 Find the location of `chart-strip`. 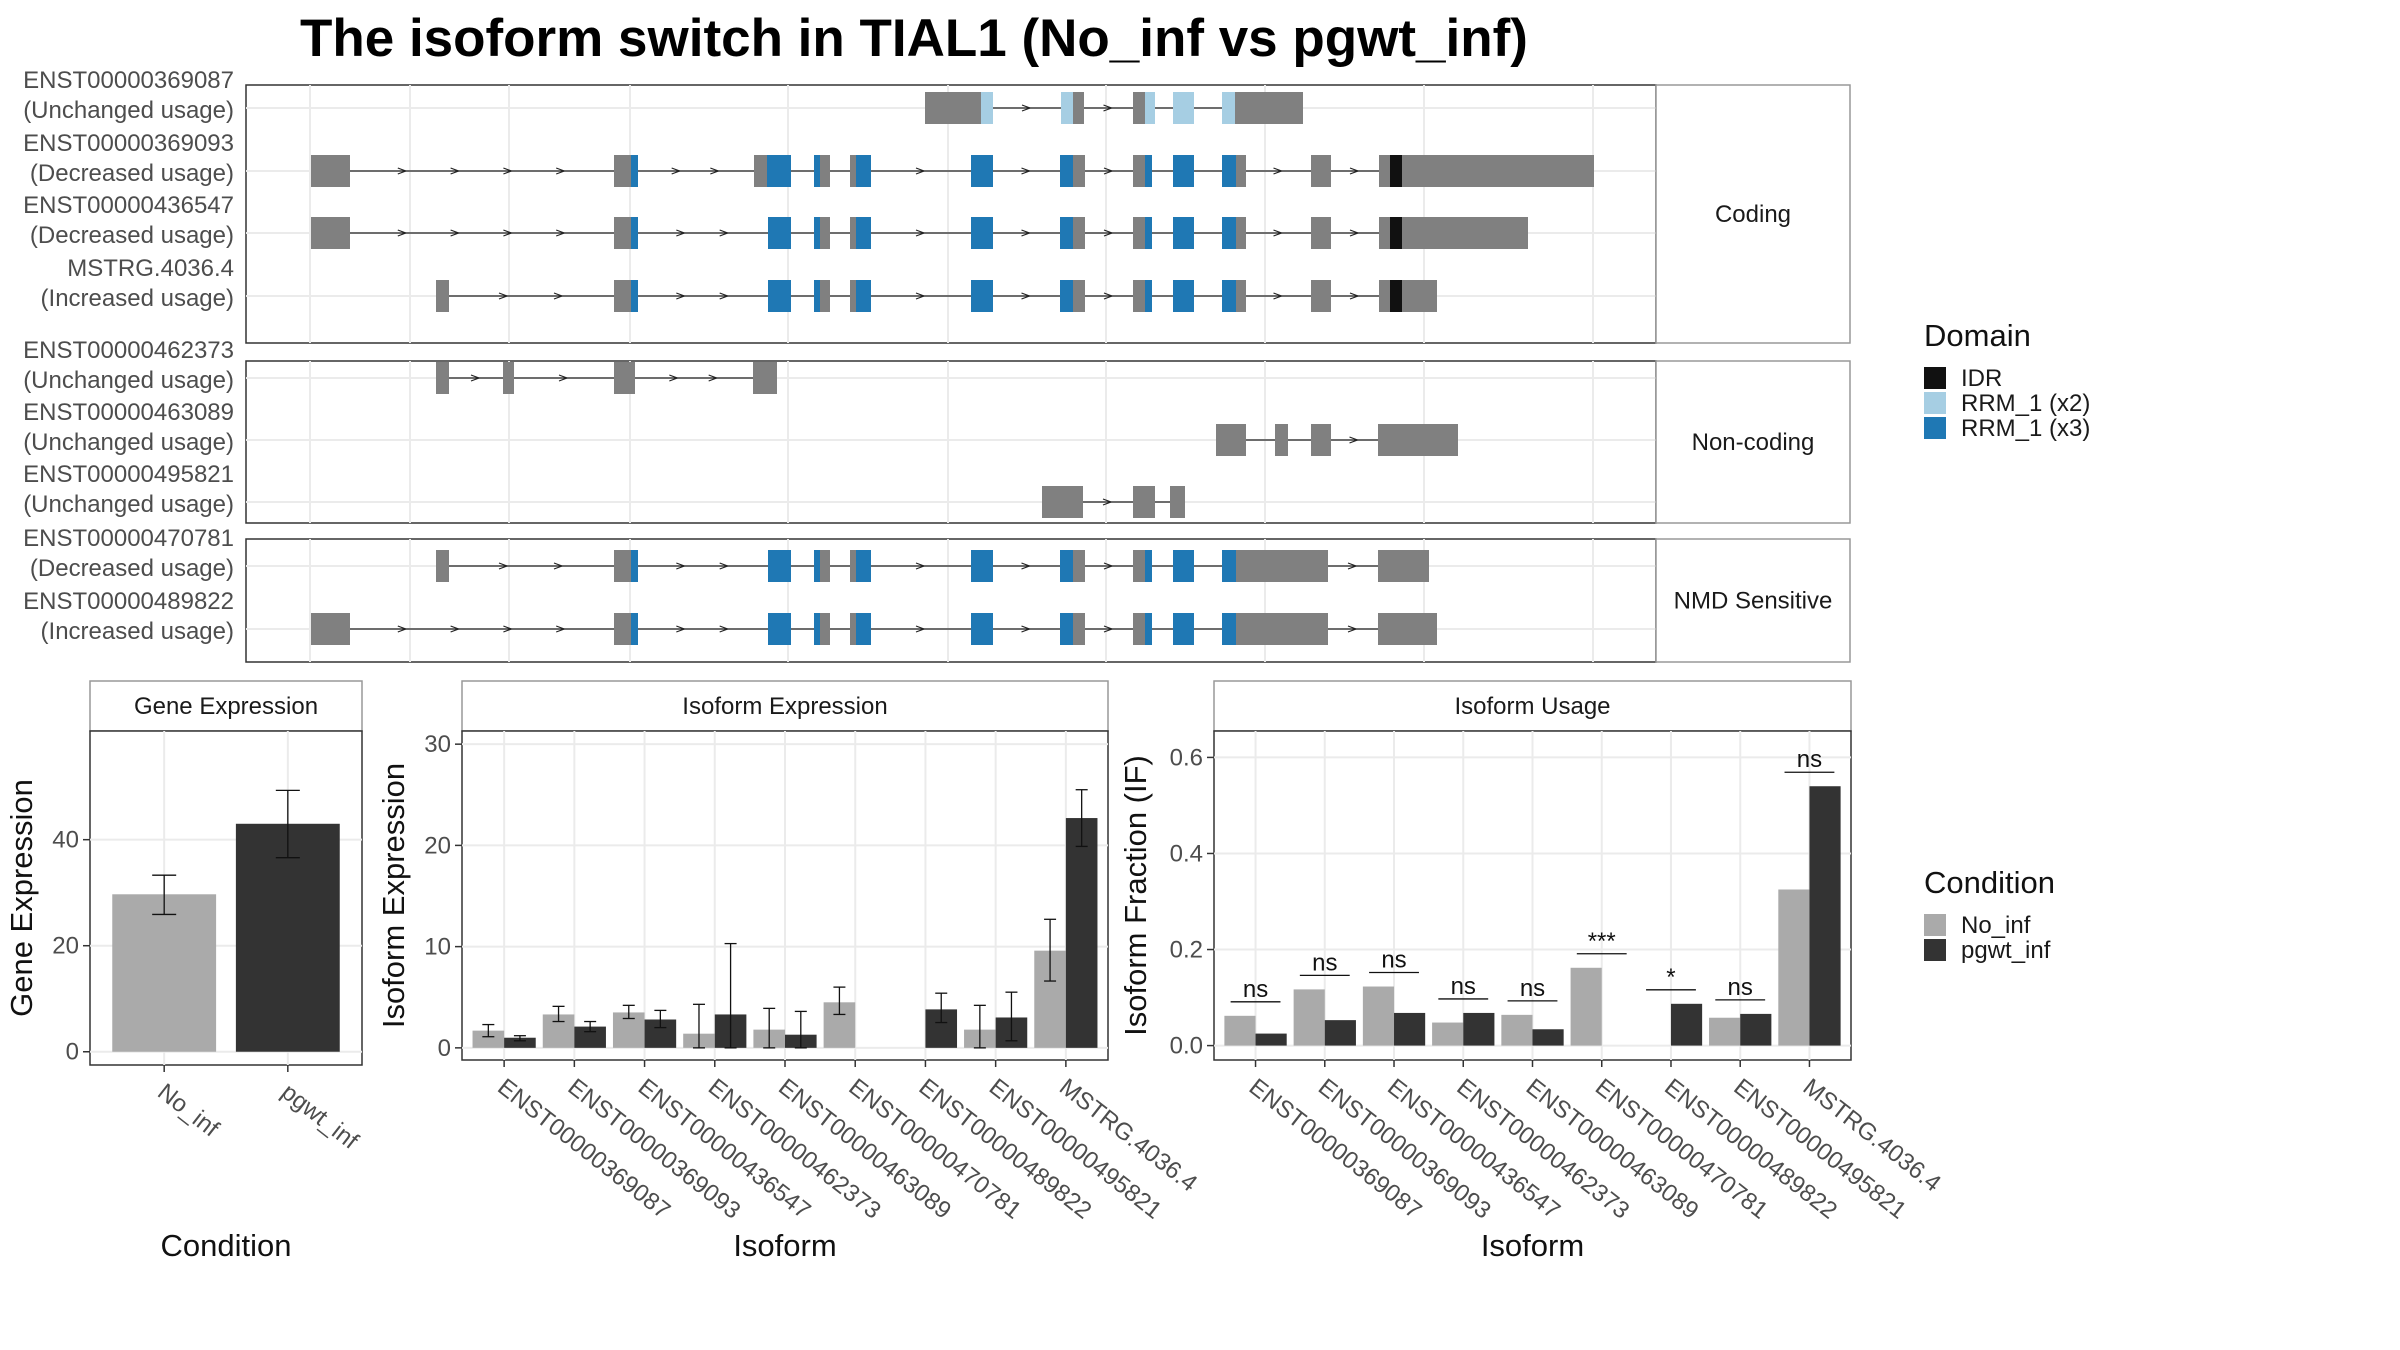

chart-strip is located at coordinates (1532, 706).